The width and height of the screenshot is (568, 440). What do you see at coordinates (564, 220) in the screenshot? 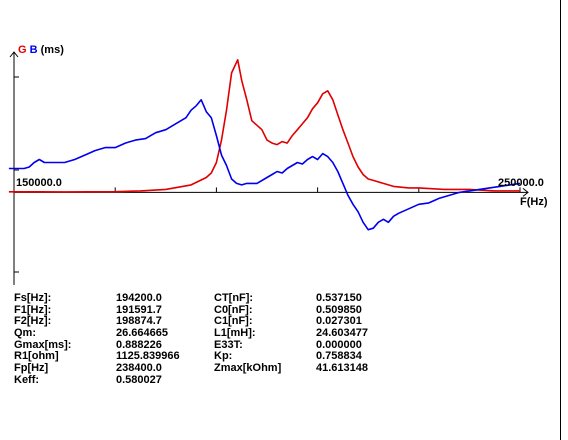
I see `window-edge` at bounding box center [564, 220].